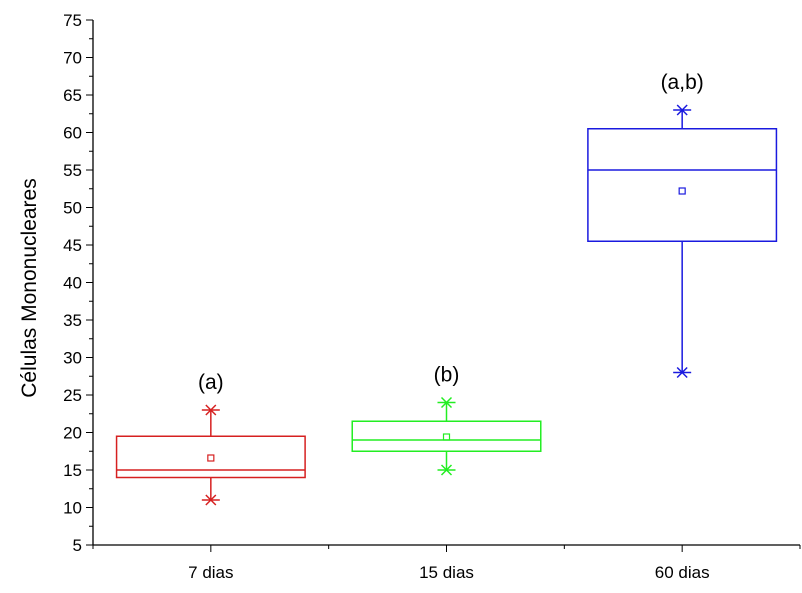  I want to click on significance-annotation: (b), so click(447, 375).